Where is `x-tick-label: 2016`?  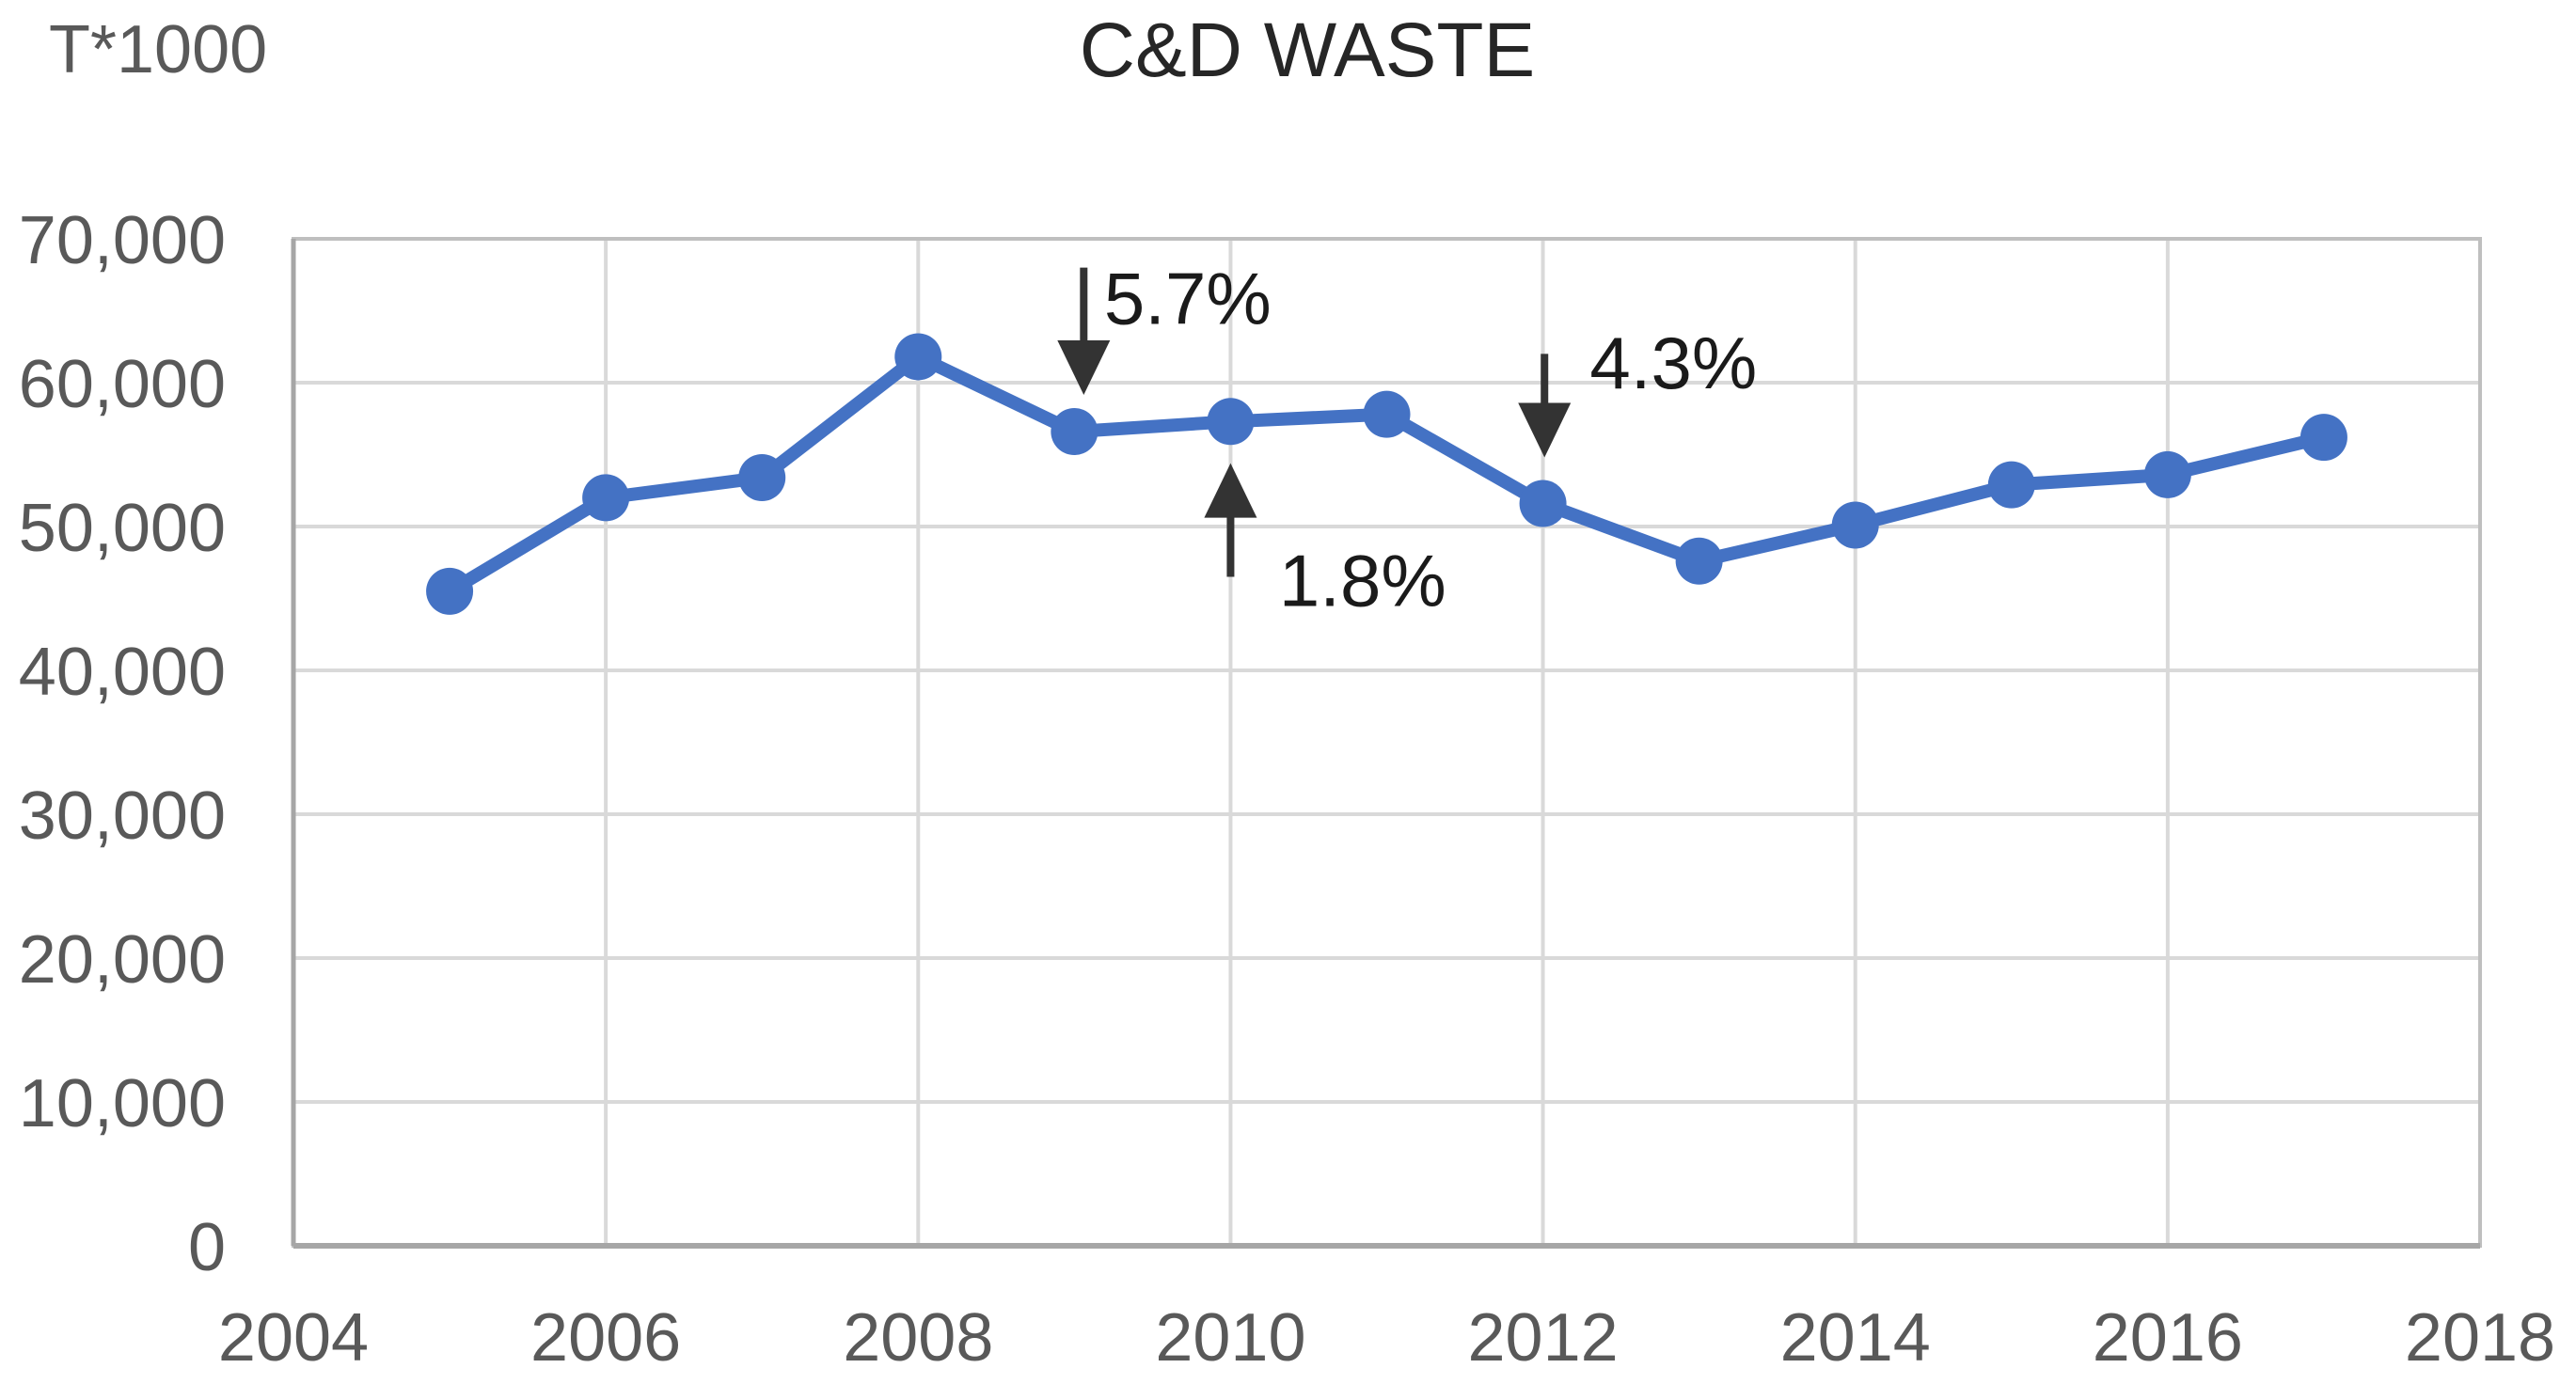
x-tick-label: 2016 is located at coordinates (2168, 1338).